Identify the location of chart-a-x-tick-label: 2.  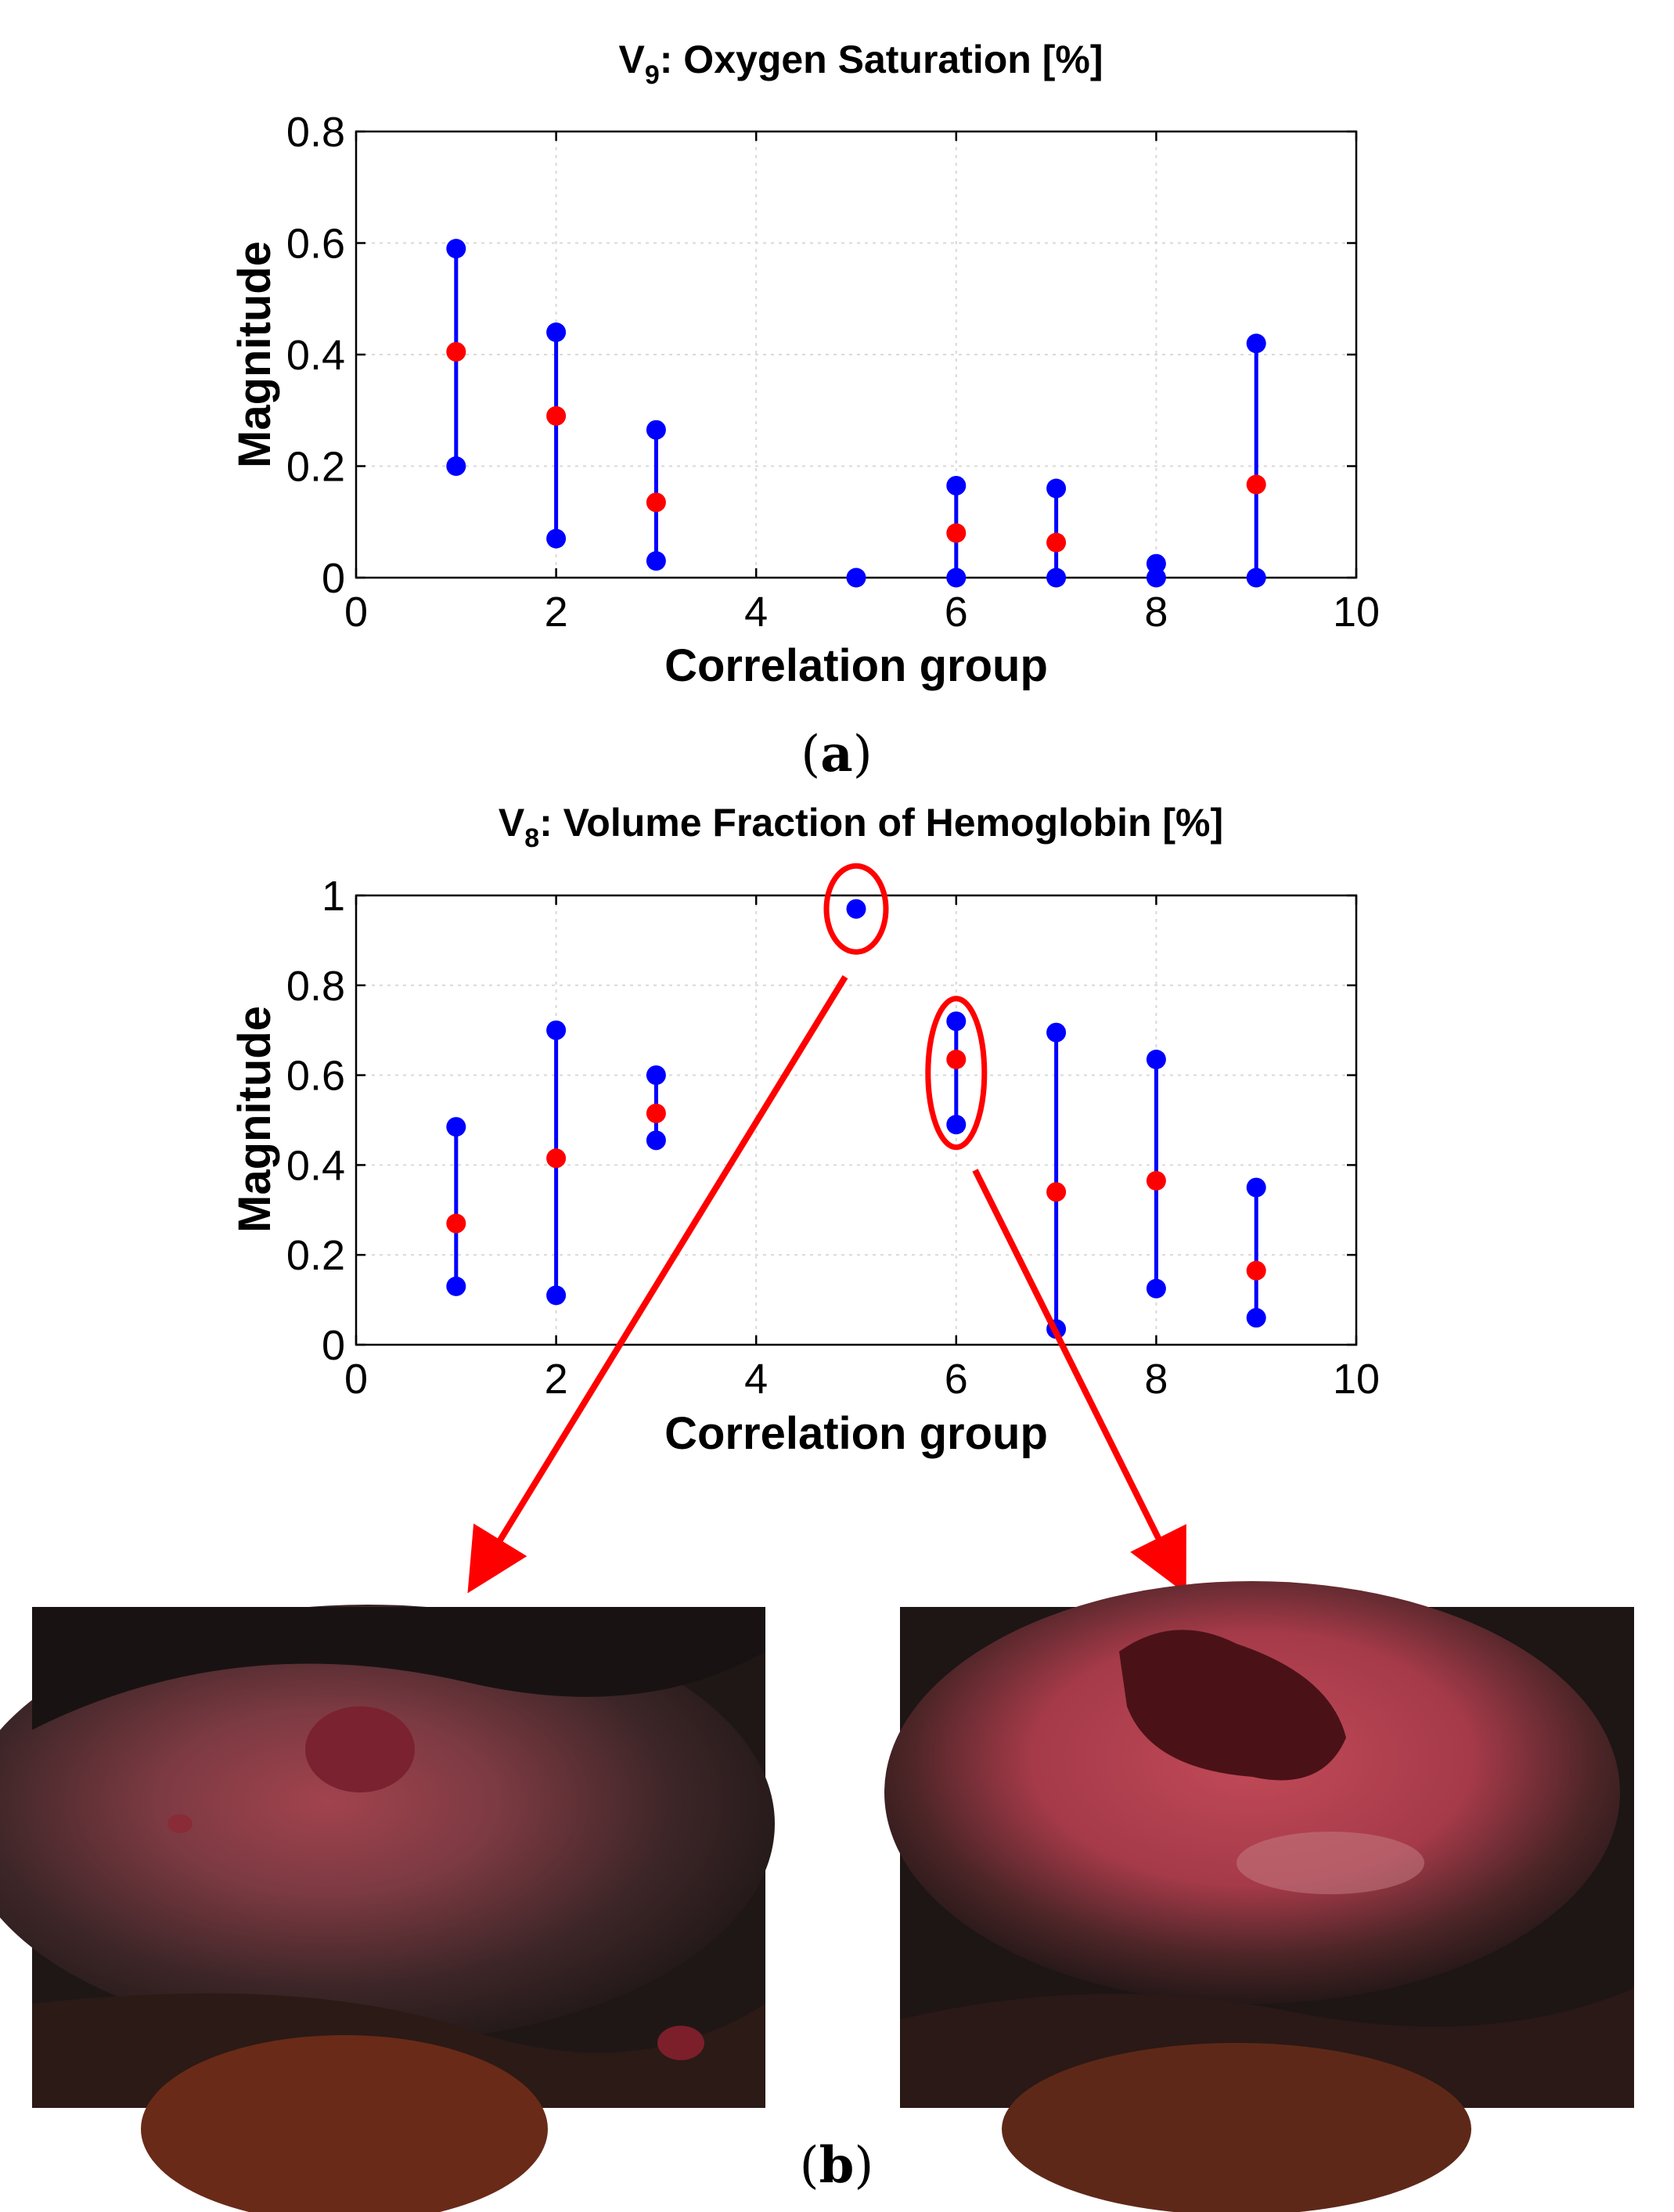
(556, 612).